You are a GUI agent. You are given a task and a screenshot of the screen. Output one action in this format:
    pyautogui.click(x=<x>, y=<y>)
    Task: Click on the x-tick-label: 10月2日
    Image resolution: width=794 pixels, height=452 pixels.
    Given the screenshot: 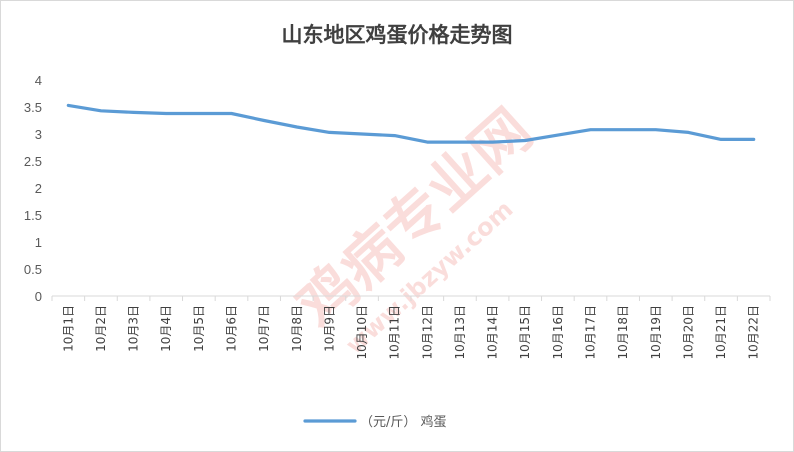 What is the action you would take?
    pyautogui.click(x=101, y=328)
    